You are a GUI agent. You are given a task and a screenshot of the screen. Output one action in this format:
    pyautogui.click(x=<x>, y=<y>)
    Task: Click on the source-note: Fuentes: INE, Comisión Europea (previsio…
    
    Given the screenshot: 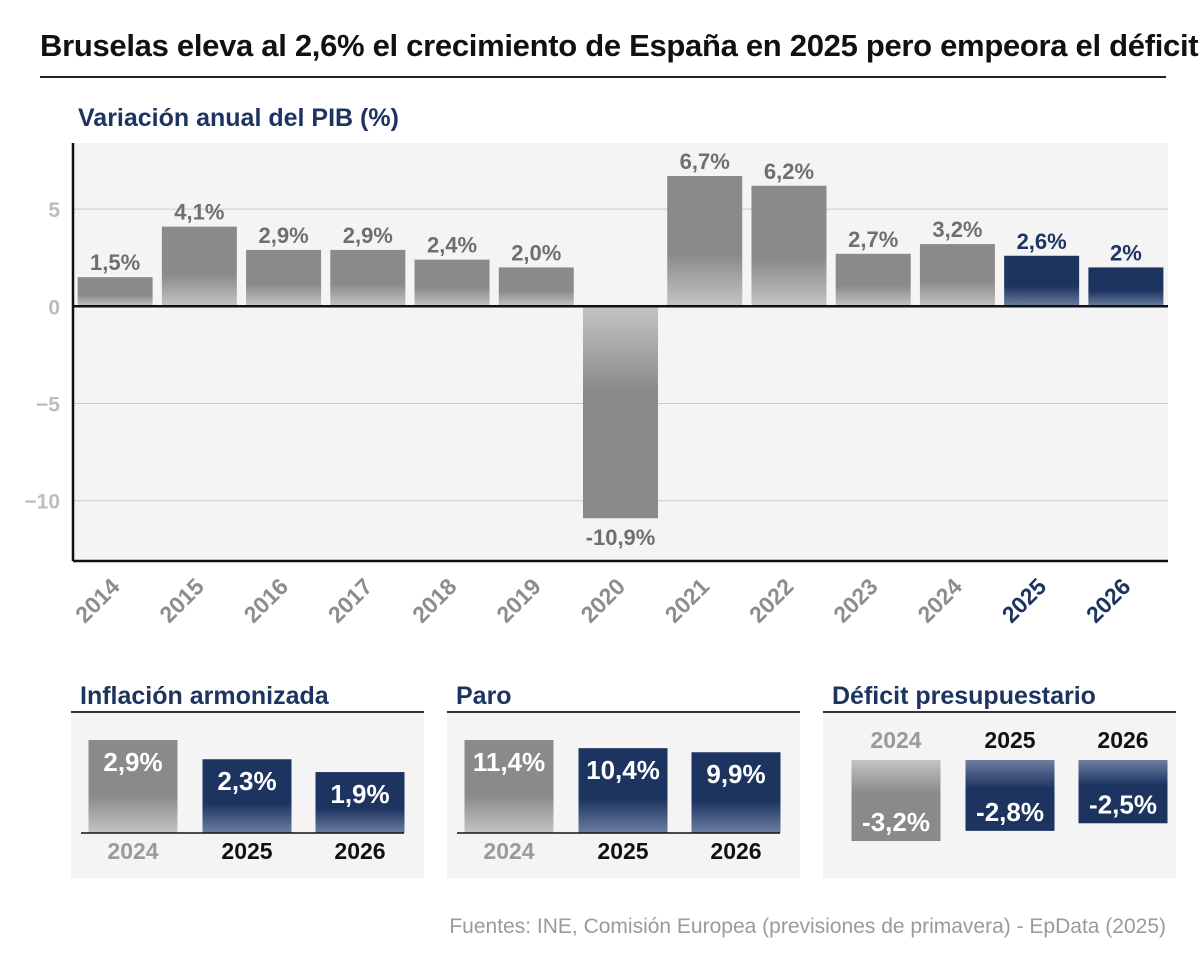 What is the action you would take?
    pyautogui.click(x=807, y=926)
    